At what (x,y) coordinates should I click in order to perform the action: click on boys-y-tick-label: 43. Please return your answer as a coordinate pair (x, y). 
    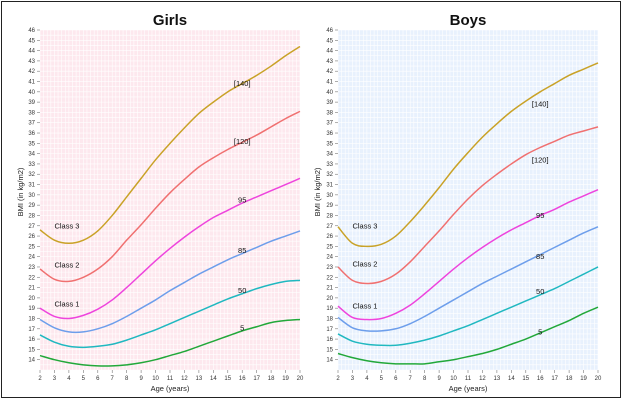
    Looking at the image, I should click on (329, 62).